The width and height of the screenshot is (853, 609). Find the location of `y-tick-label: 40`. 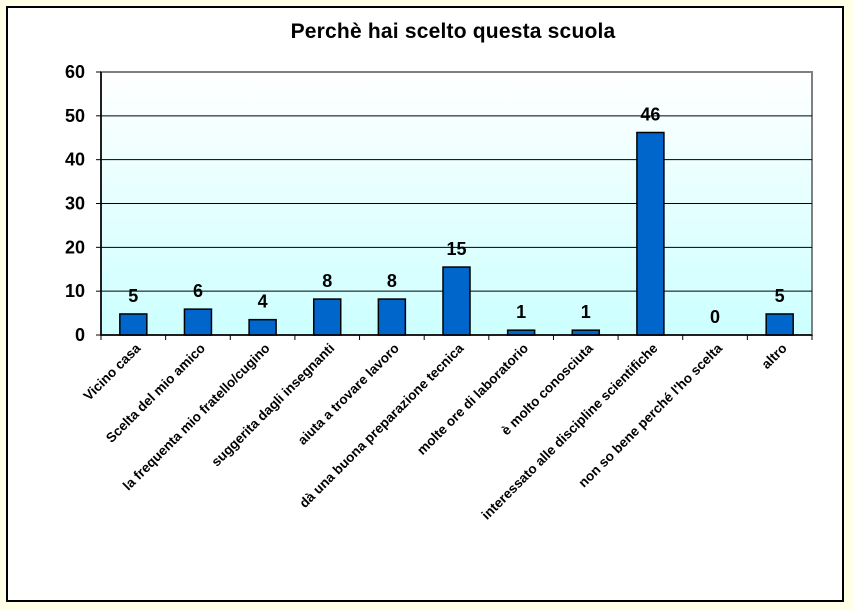

y-tick-label: 40 is located at coordinates (75, 160).